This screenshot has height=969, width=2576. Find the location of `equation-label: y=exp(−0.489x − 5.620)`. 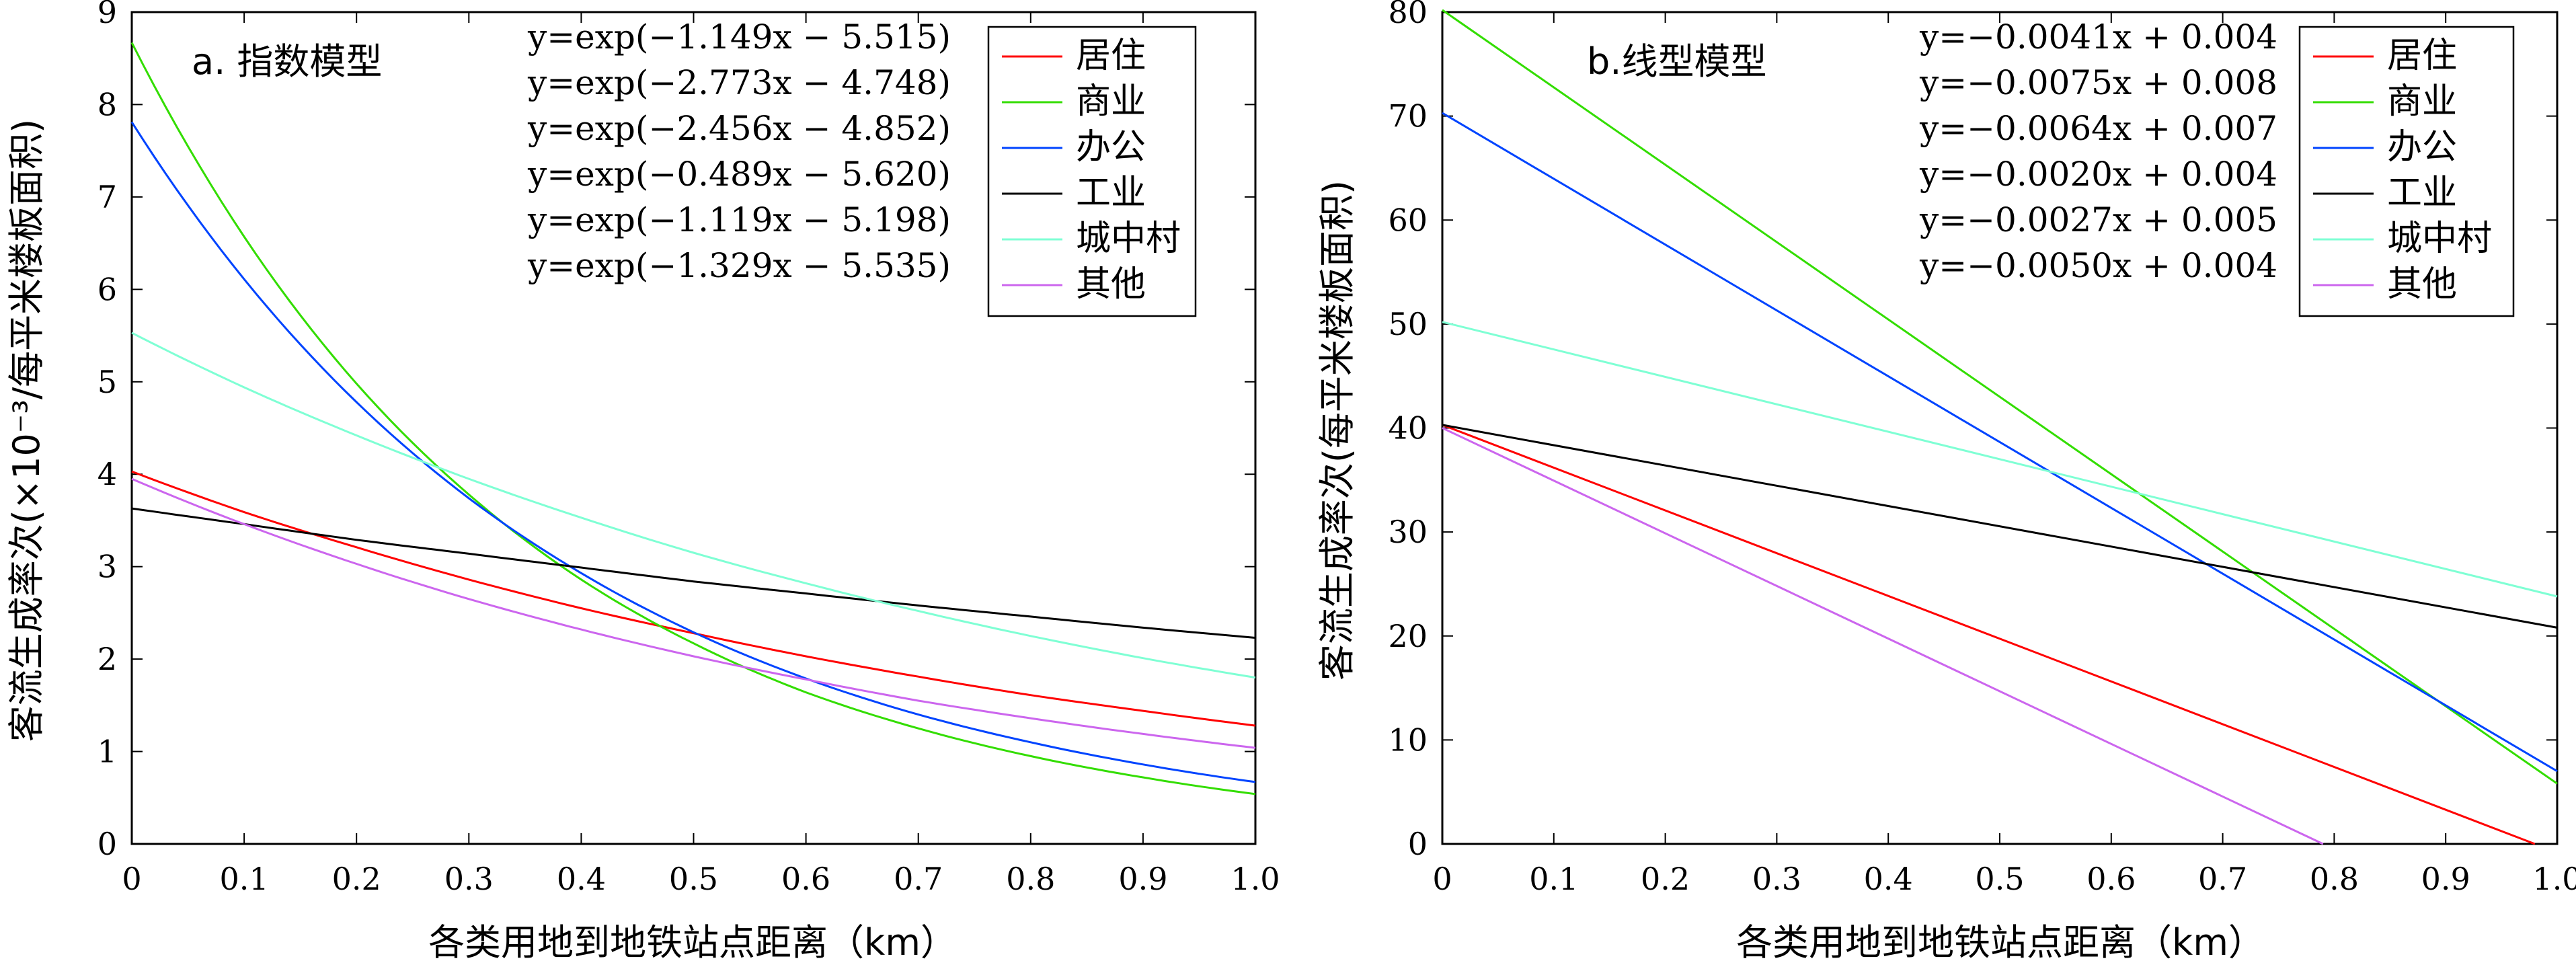

equation-label: y=exp(−0.489x − 5.620) is located at coordinates (739, 174).